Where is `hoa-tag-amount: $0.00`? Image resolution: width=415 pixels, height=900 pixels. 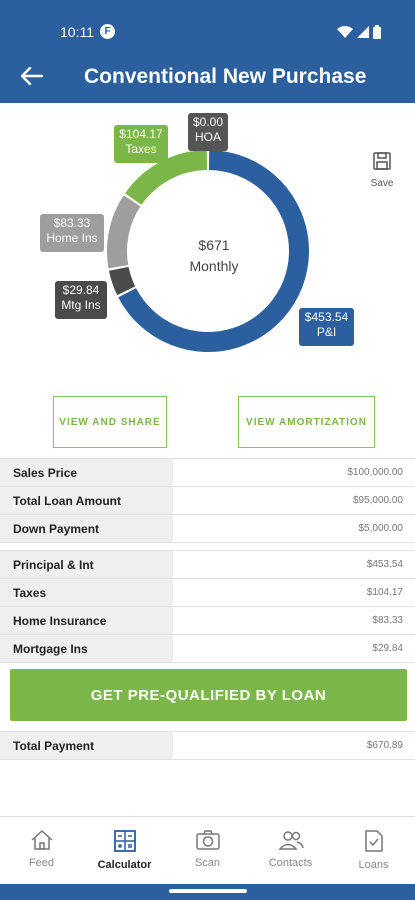 hoa-tag-amount: $0.00 is located at coordinates (208, 122).